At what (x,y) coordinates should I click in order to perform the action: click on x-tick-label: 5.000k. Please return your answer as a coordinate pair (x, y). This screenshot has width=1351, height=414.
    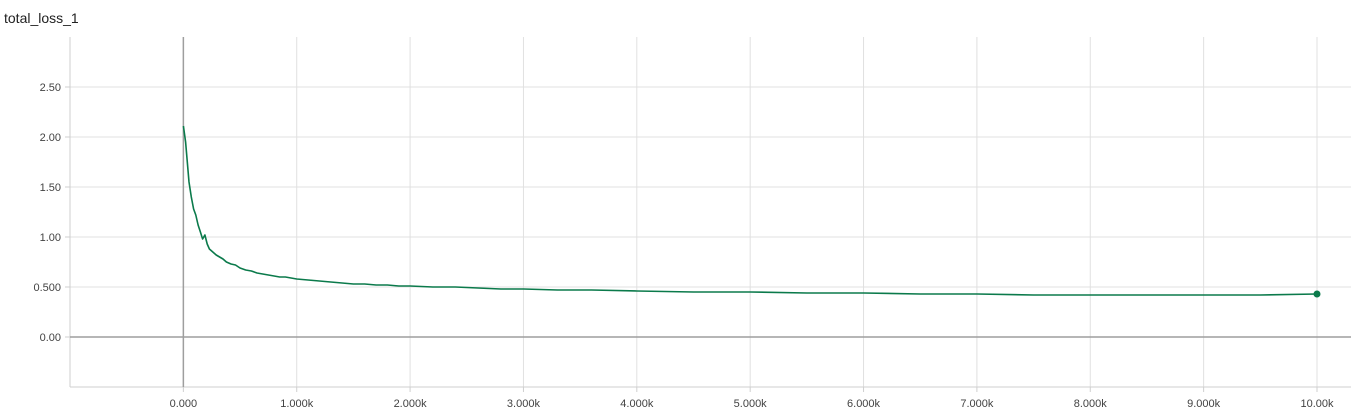
    Looking at the image, I should click on (751, 404).